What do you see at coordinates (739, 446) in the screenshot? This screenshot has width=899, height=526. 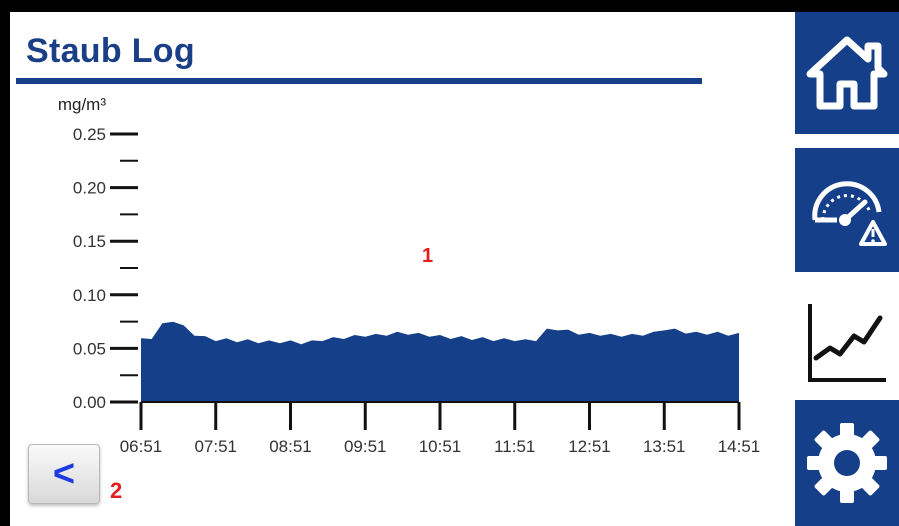 I see `x-tick-label: 14:51` at bounding box center [739, 446].